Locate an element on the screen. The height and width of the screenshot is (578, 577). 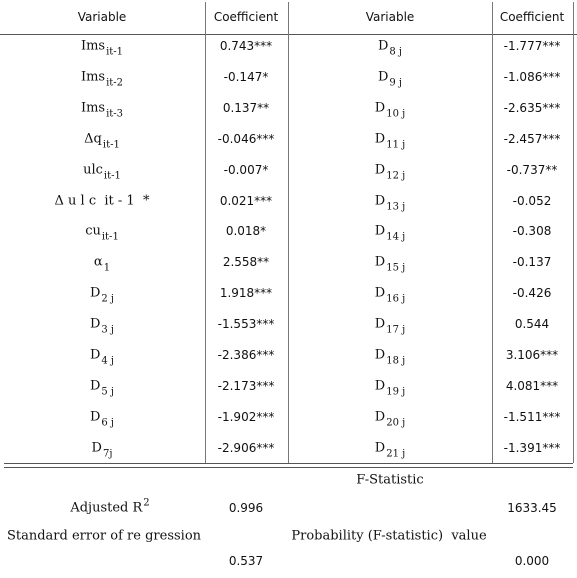
subscript: 11 j is located at coordinates (396, 145).